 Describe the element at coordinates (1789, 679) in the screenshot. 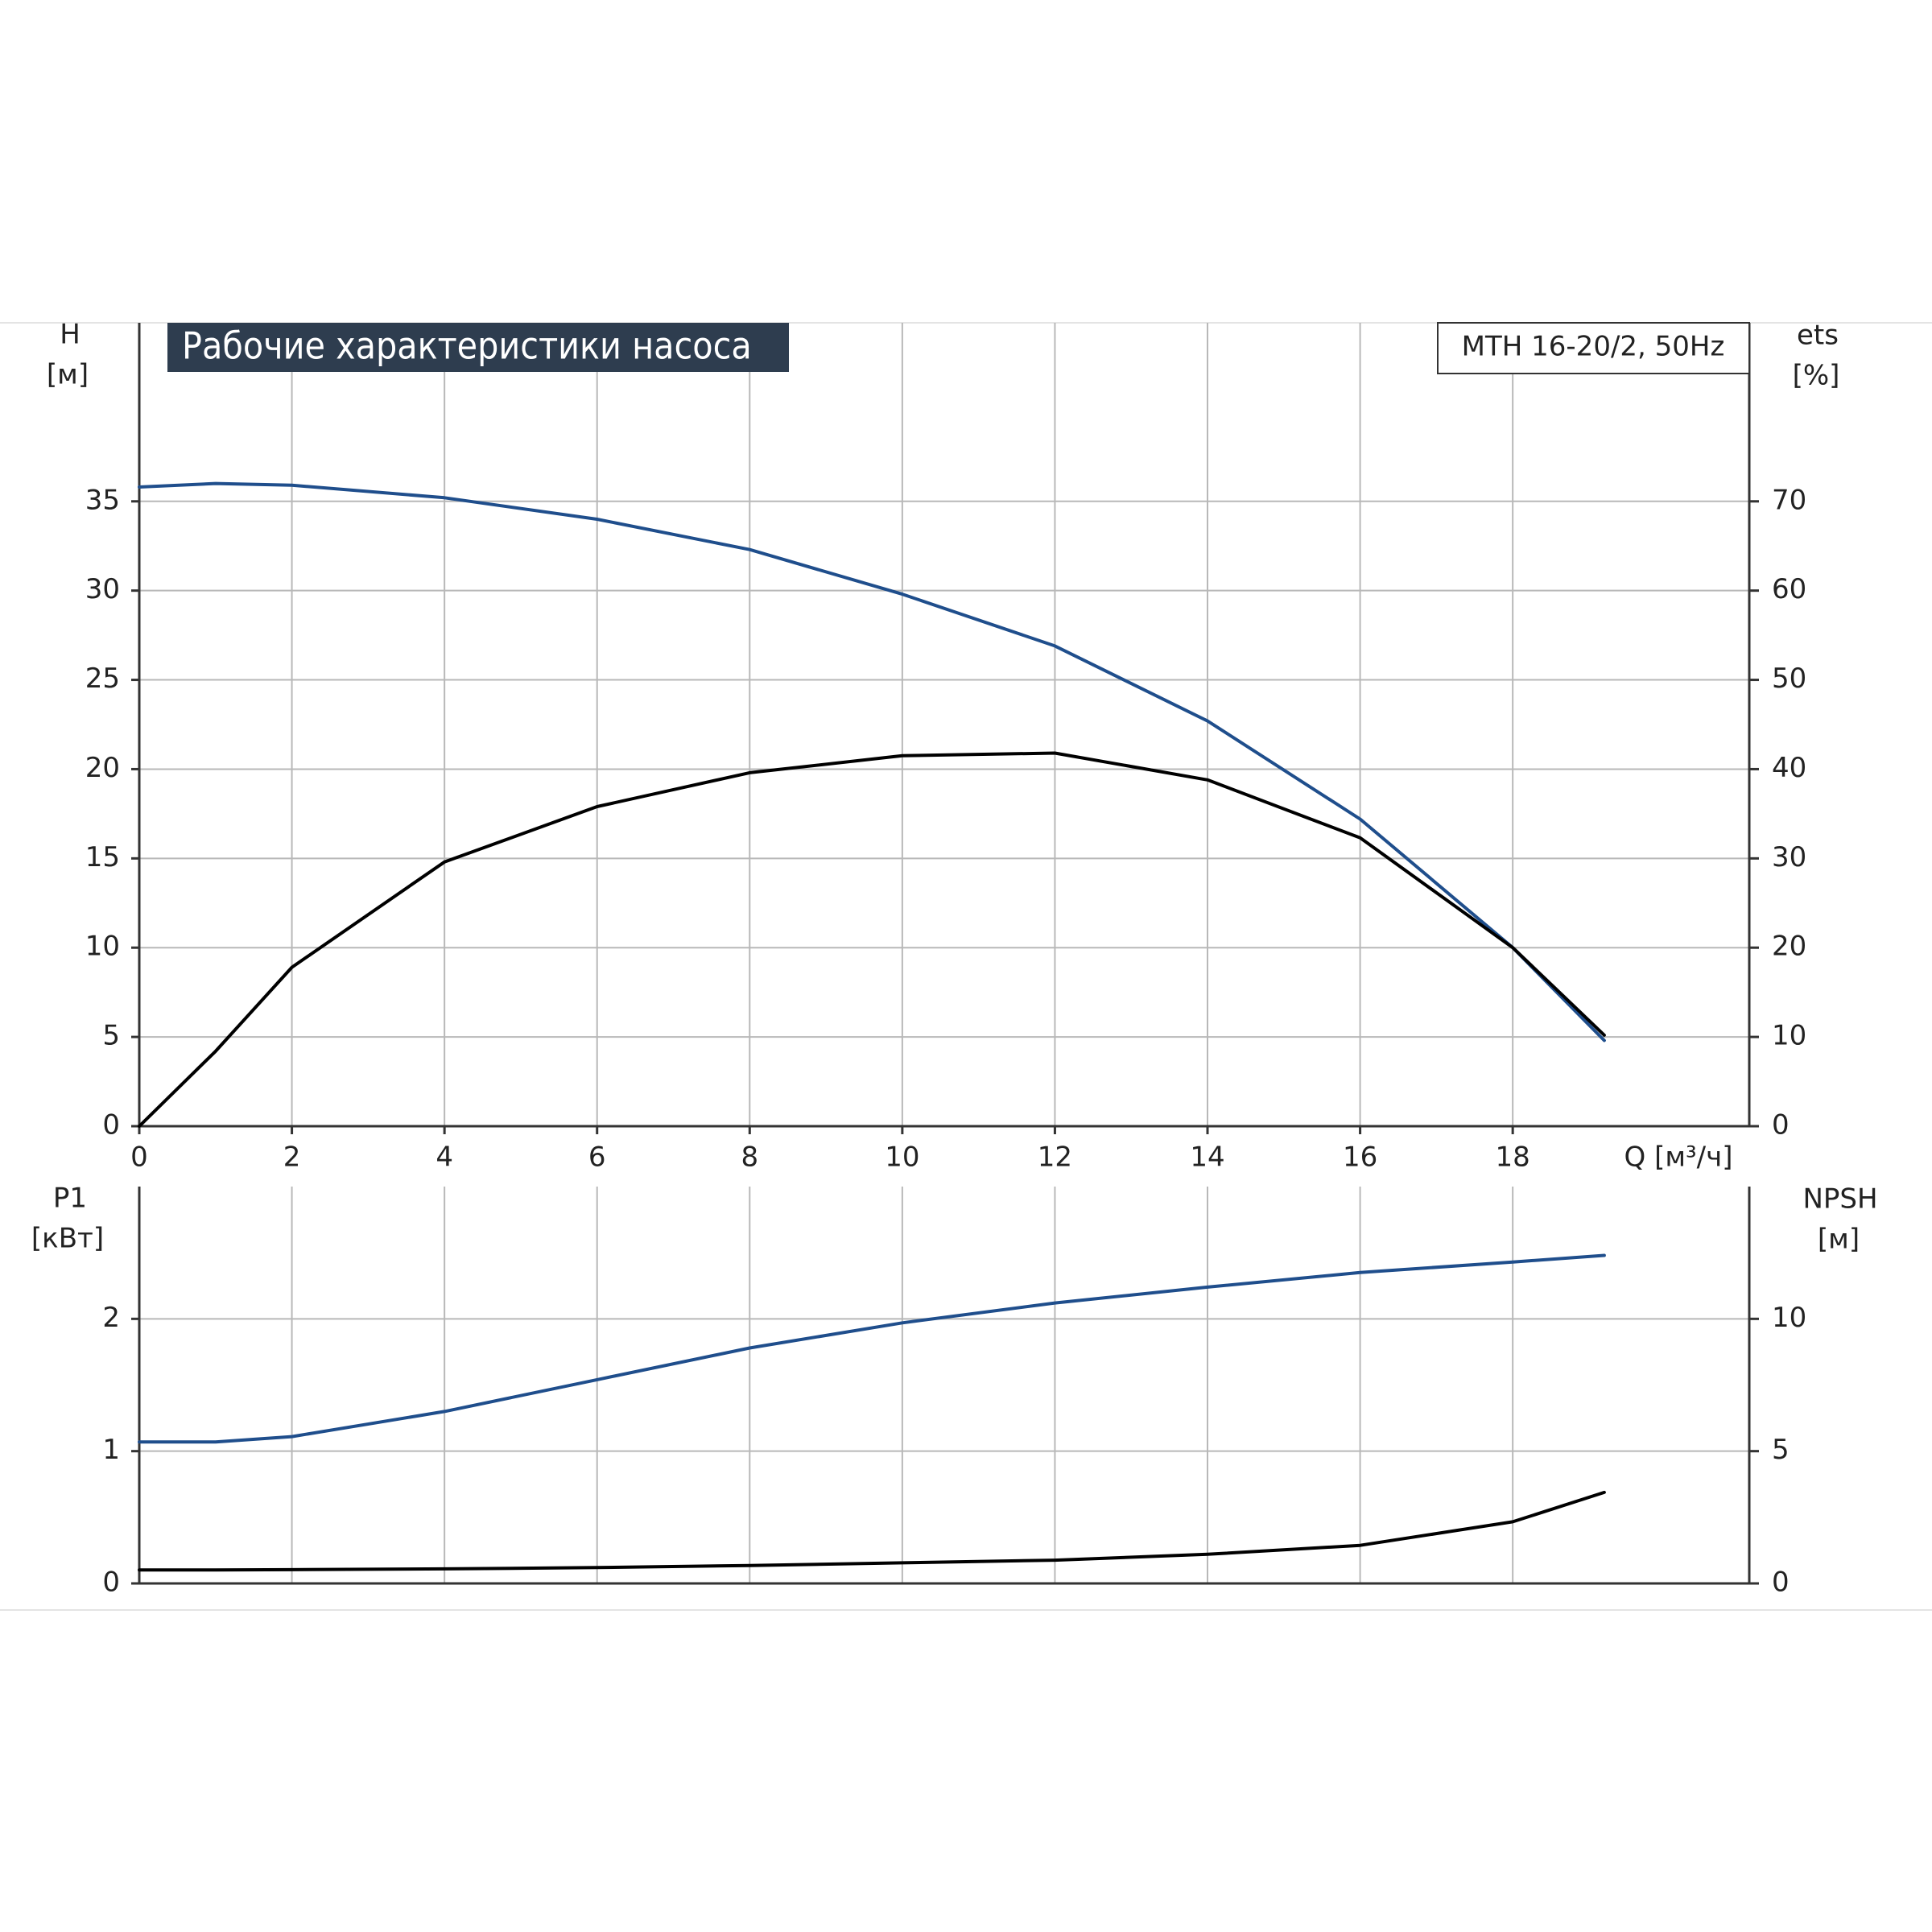

I see `y2-tick-label: 50` at that location.